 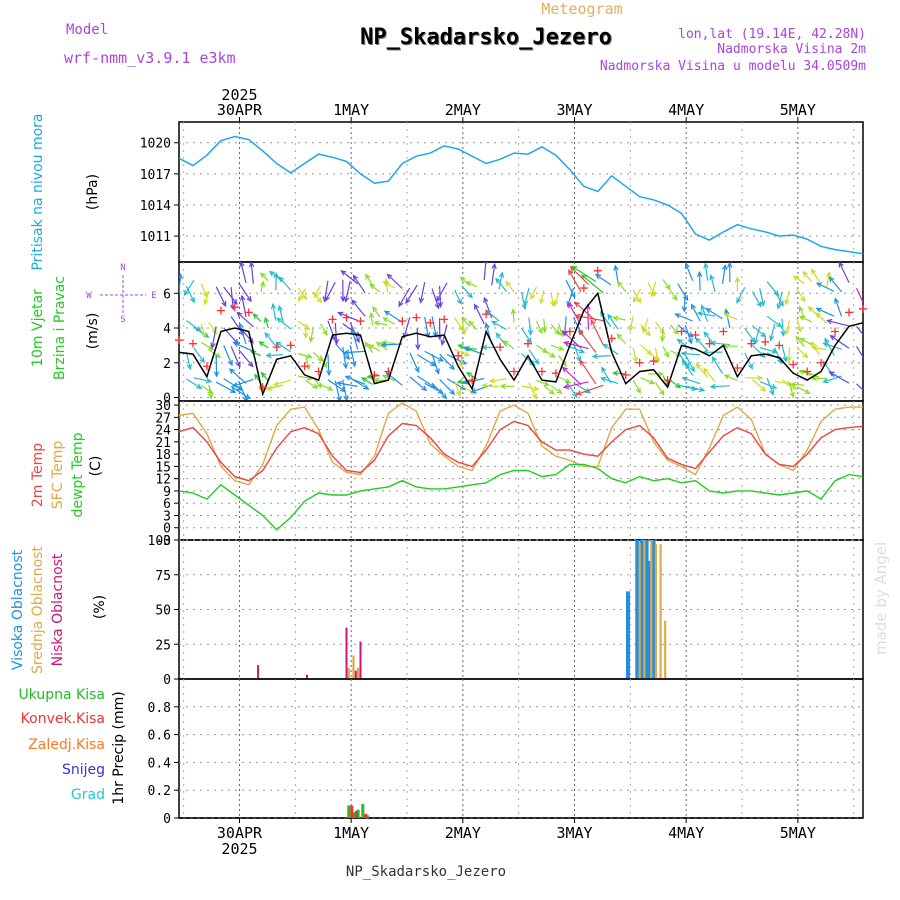 I want to click on temp-ylabel-sfc: SFC Temp, so click(x=58, y=475).